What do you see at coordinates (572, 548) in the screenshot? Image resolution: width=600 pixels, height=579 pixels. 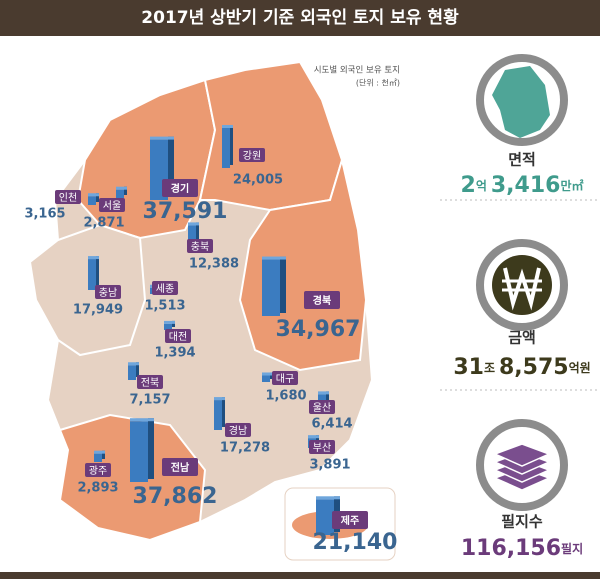 I see `summary-value-part: 필지` at bounding box center [572, 548].